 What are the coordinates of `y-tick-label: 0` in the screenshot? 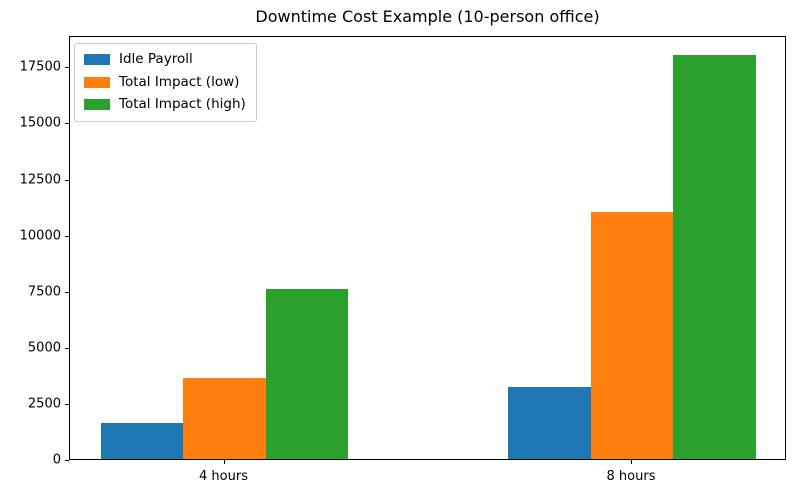 It's located at (56, 460).